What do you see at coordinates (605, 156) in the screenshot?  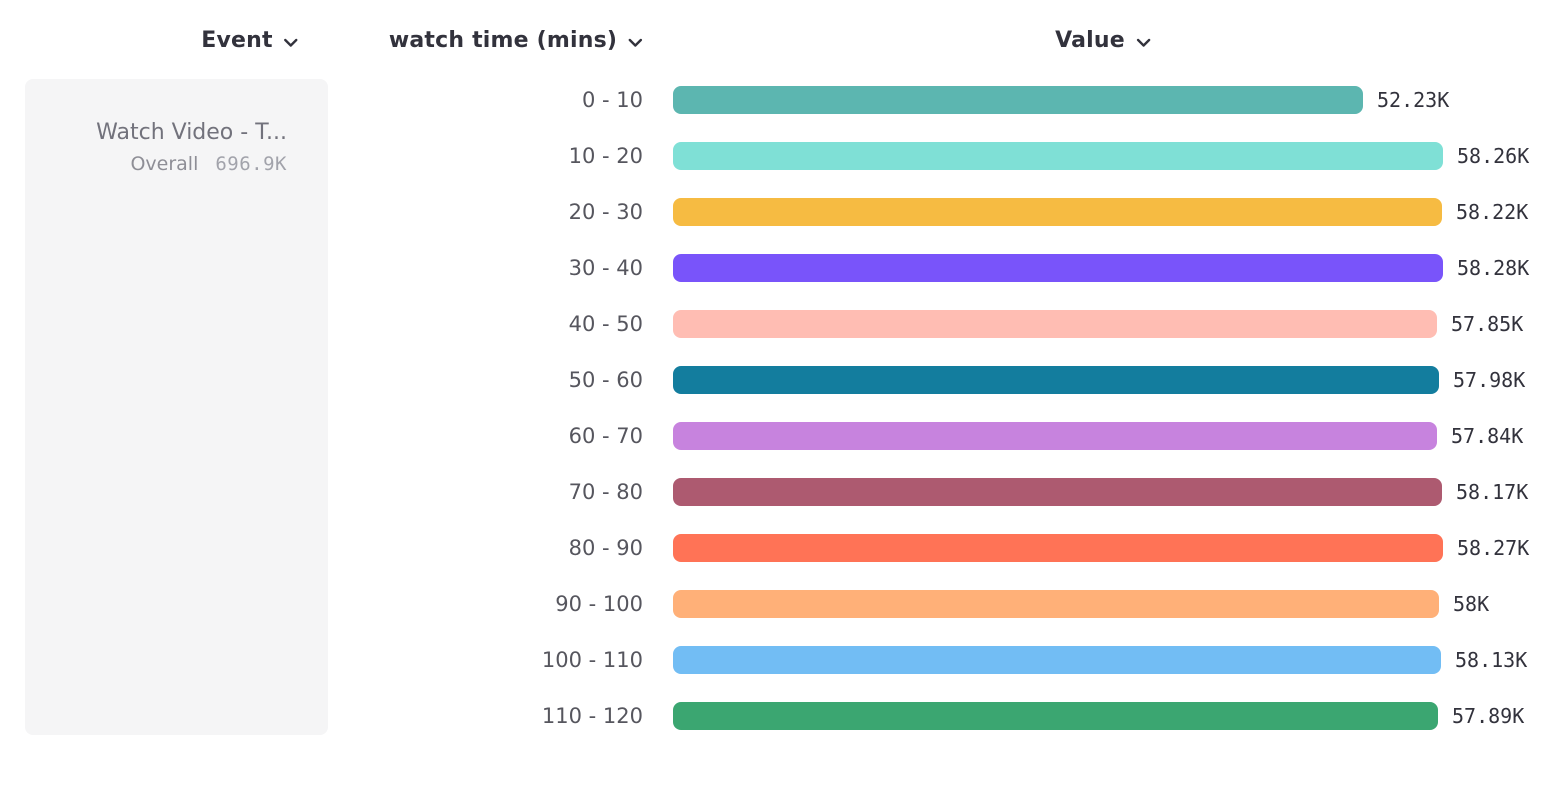 I see `bar-category-label: 10 - 20` at bounding box center [605, 156].